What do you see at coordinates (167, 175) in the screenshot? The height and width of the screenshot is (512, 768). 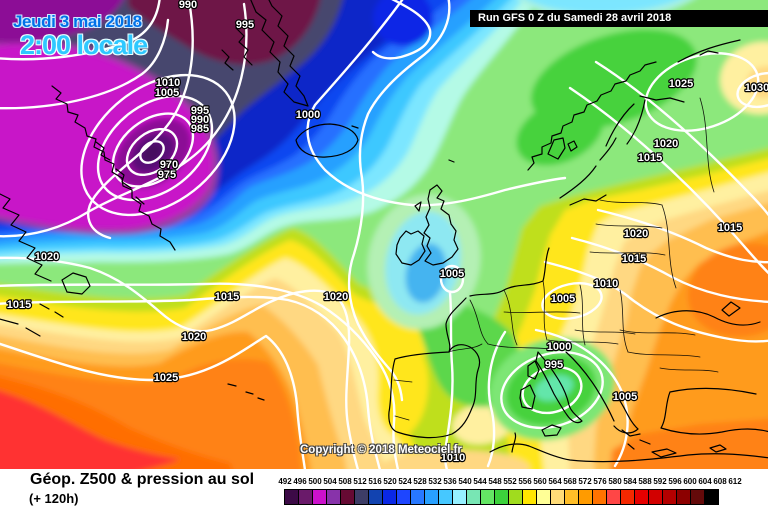 I see `svg-text: 975` at bounding box center [167, 175].